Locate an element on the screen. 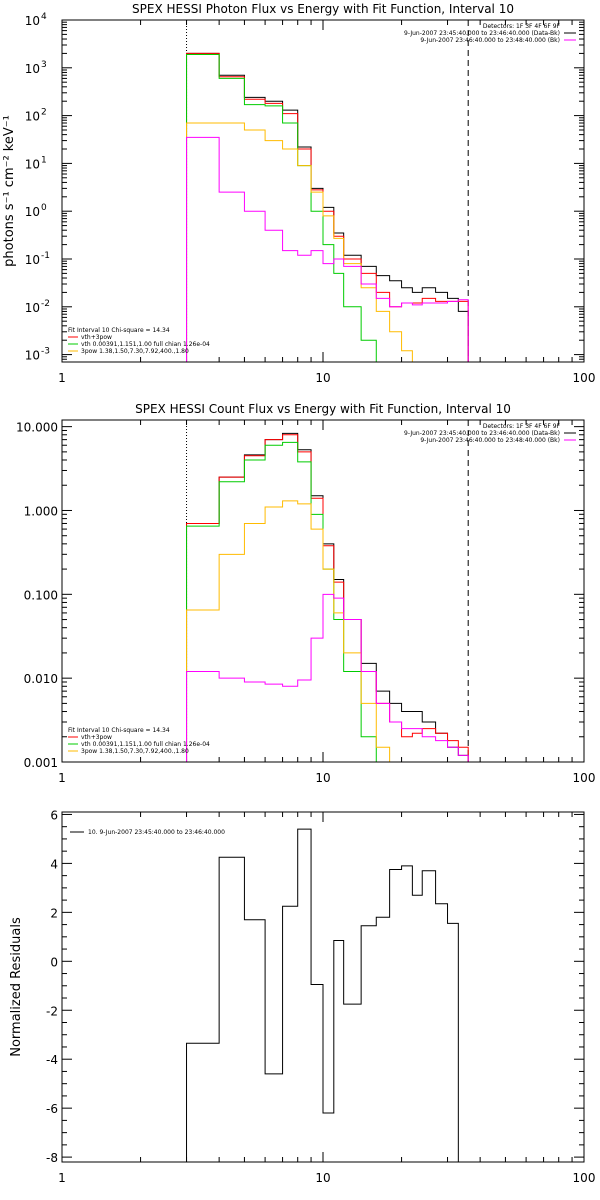 The height and width of the screenshot is (1200, 600). y-tick-label: 0.001 is located at coordinates (41, 763).